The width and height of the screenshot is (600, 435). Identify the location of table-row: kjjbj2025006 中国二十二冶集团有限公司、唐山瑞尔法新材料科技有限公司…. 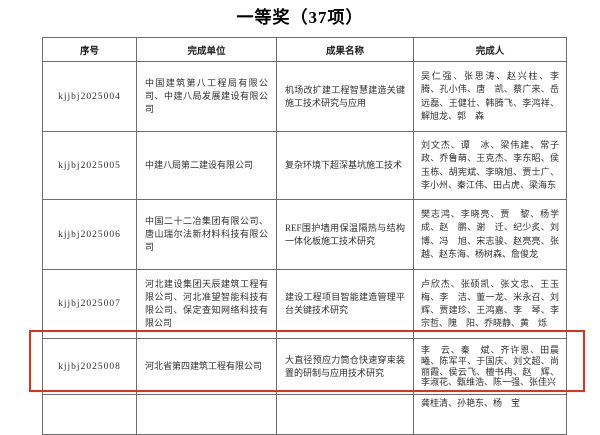
(304, 234).